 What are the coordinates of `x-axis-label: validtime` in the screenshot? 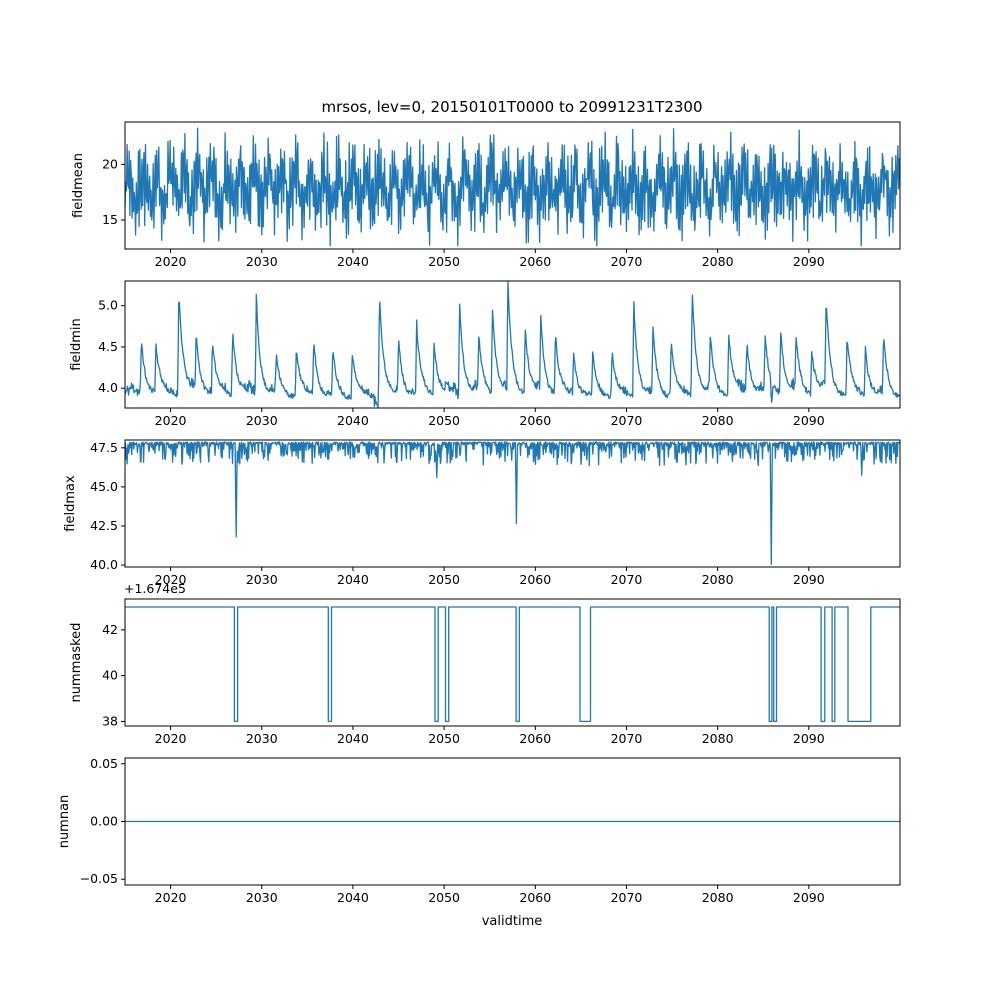 It's located at (512, 921).